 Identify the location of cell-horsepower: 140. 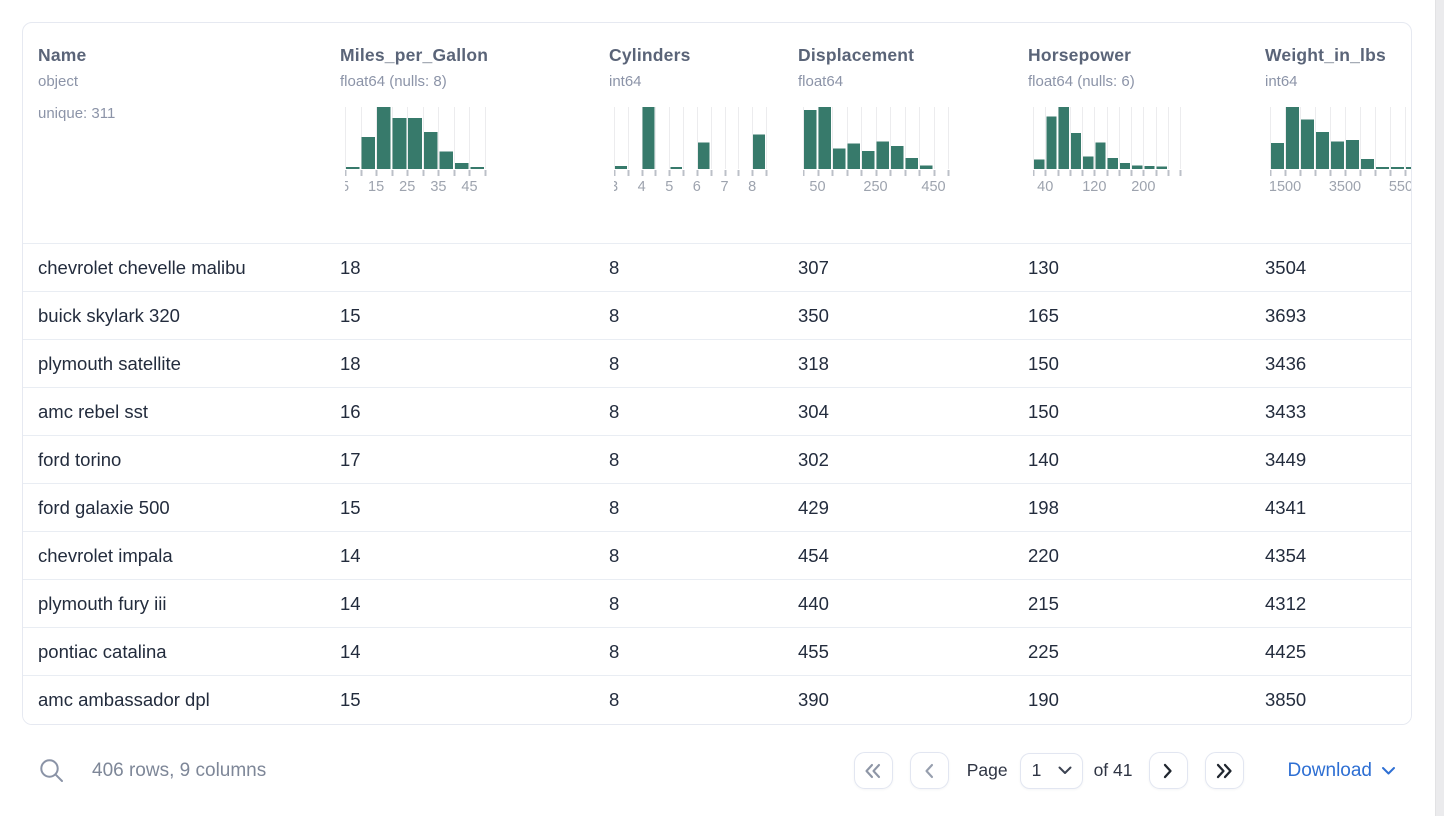
(1043, 459).